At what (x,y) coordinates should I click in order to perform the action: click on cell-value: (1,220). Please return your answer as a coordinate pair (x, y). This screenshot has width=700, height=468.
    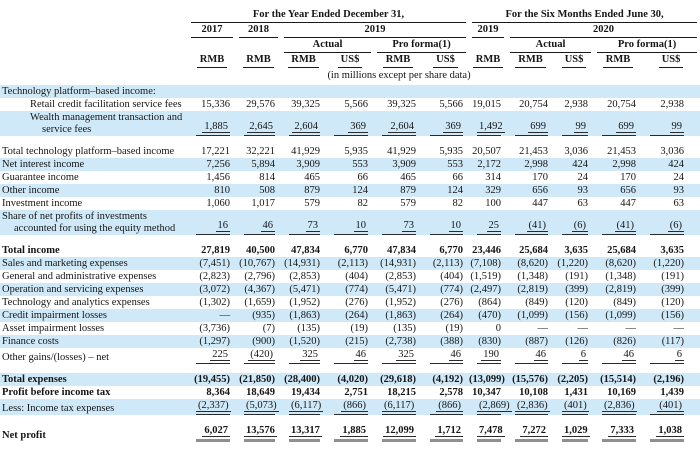
    Looking at the image, I should click on (669, 263).